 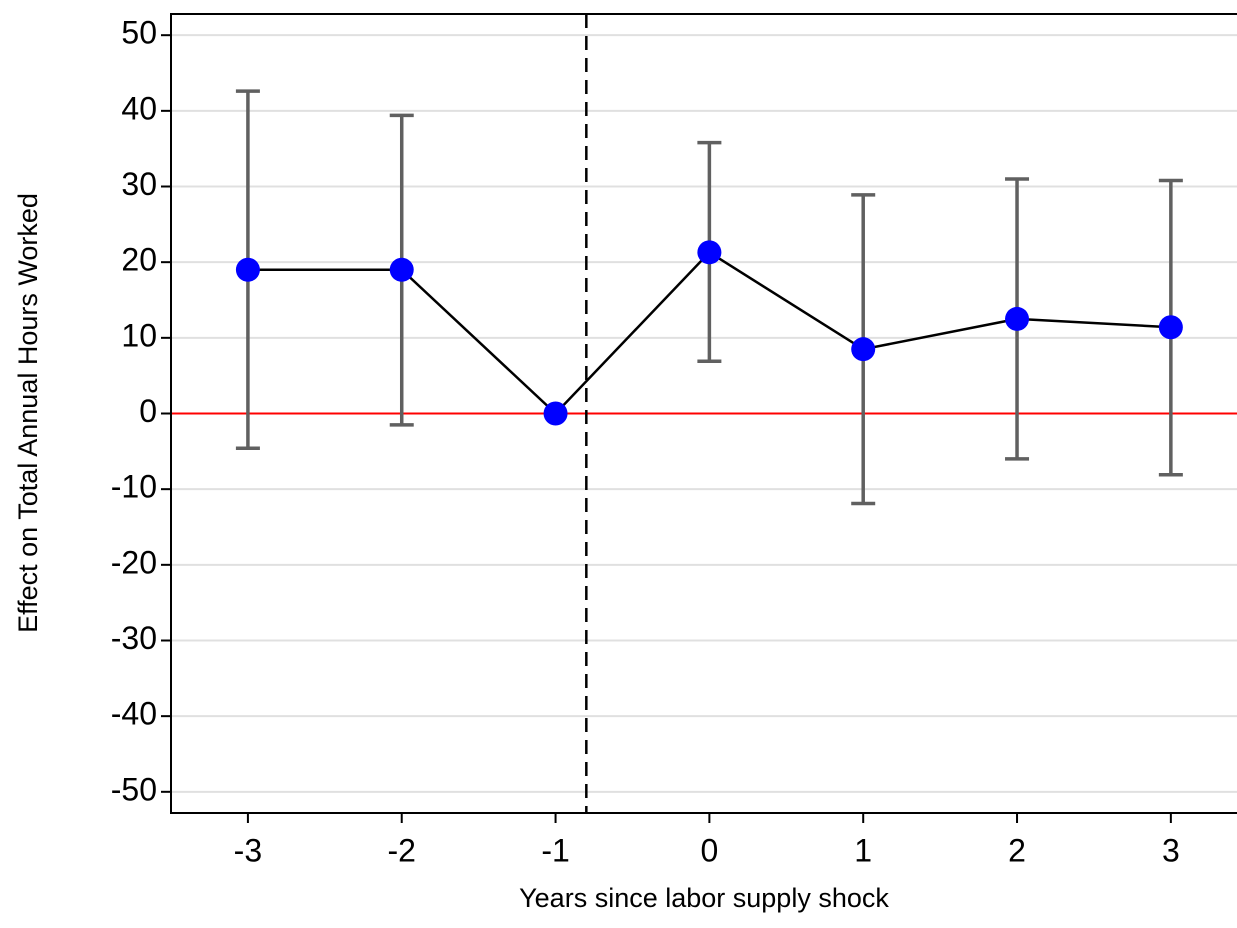 I want to click on x-tick-label: 0, so click(x=709, y=850).